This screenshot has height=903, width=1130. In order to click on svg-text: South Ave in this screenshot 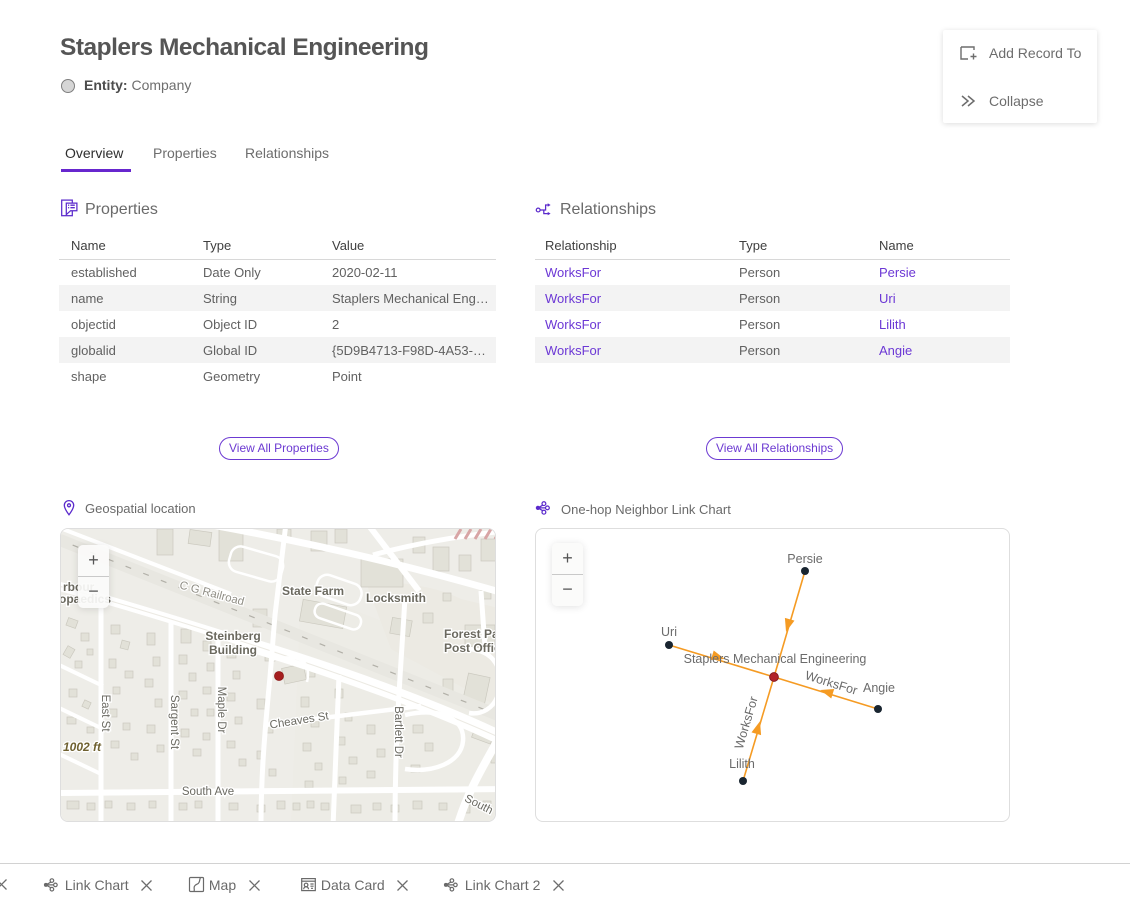, I will do `click(208, 792)`.